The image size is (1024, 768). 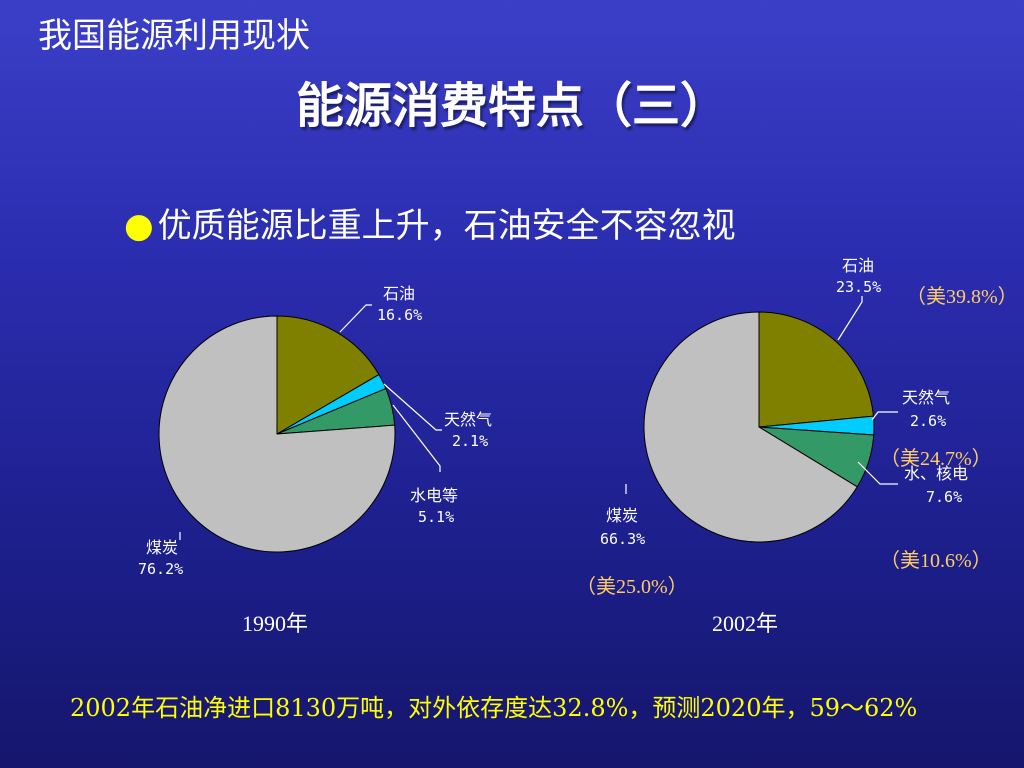 I want to click on year-label-1990: 1990年, so click(x=275, y=623).